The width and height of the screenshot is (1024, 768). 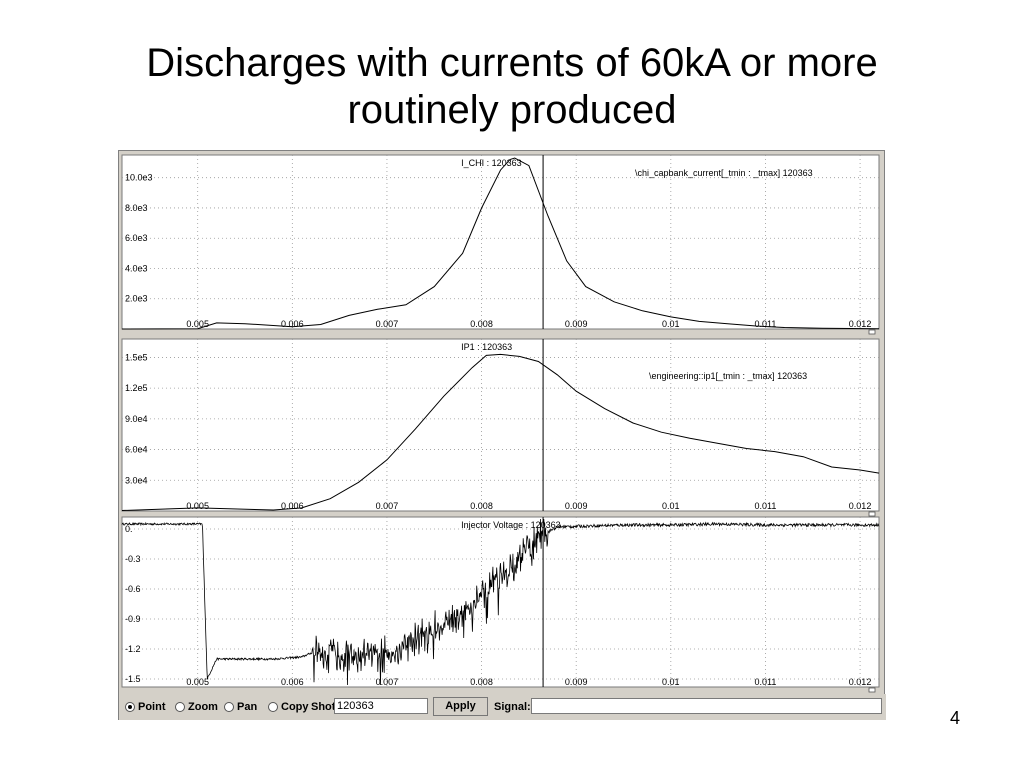 What do you see at coordinates (136, 450) in the screenshot?
I see `y-tick-label: 6.0e4` at bounding box center [136, 450].